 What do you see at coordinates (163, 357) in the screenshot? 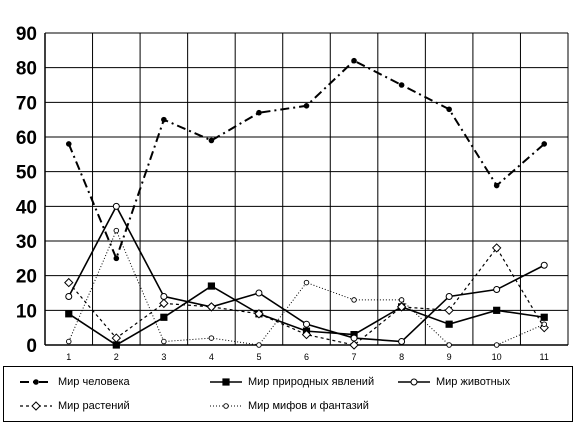
I see `x-tick-label: 3` at bounding box center [163, 357].